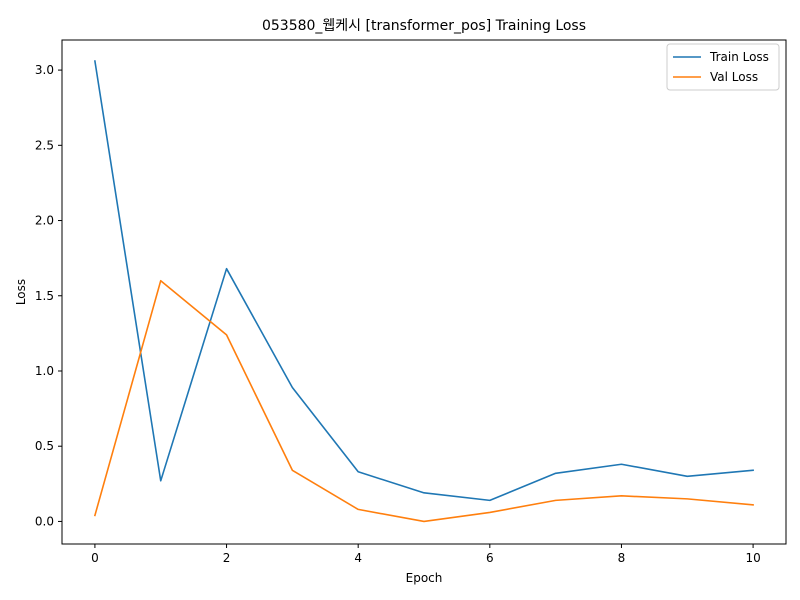 This screenshot has width=800, height=600. I want to click on y-tick-label: 0.5, so click(44, 446).